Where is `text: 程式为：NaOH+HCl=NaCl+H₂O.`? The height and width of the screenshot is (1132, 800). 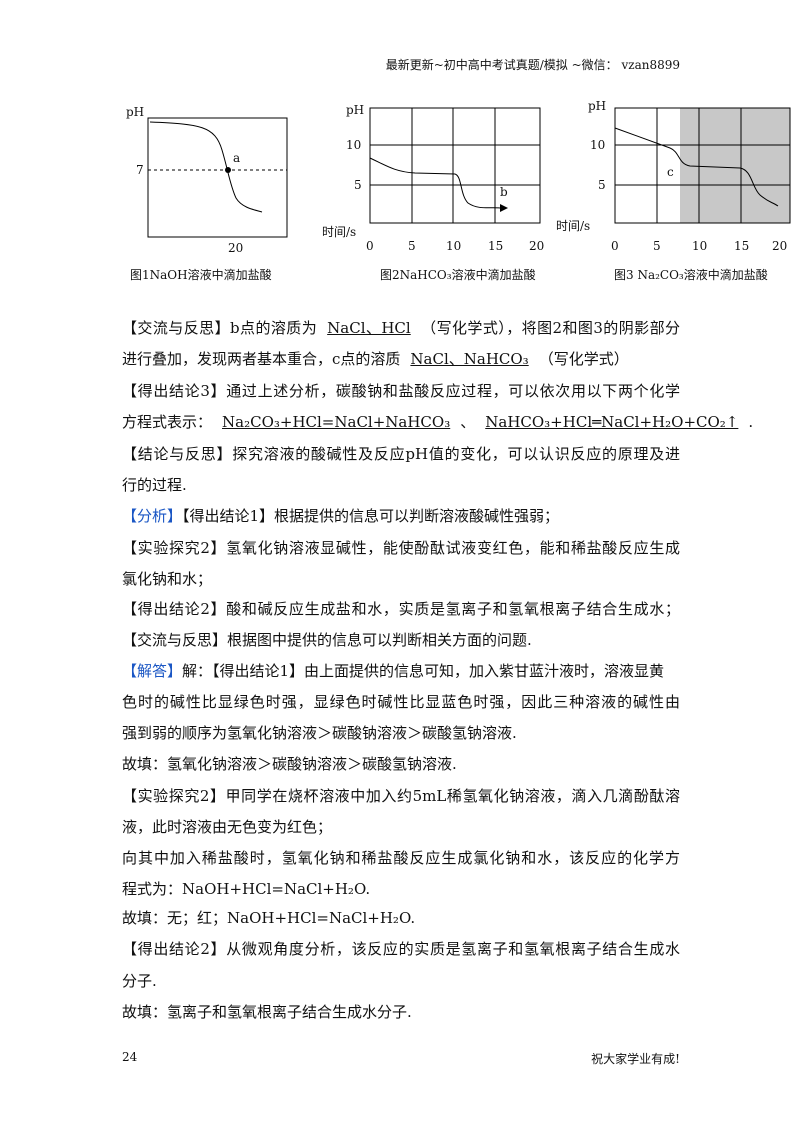
text: 程式为：NaOH+HCl=NaCl+H₂O. is located at coordinates (246, 889).